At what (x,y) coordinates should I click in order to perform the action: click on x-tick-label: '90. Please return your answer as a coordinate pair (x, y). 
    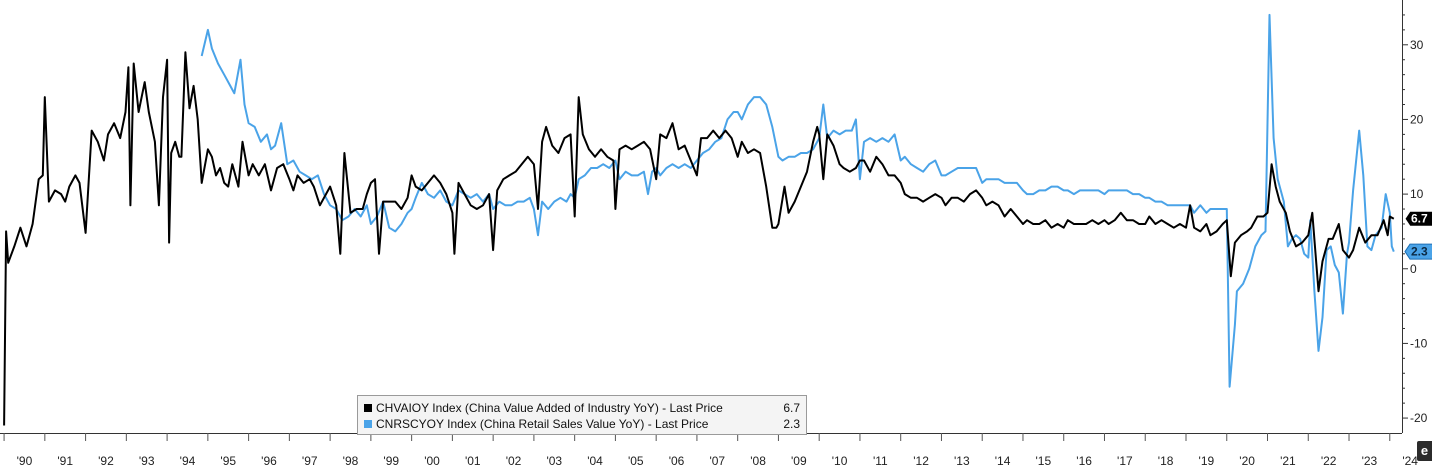
    Looking at the image, I should click on (25, 461).